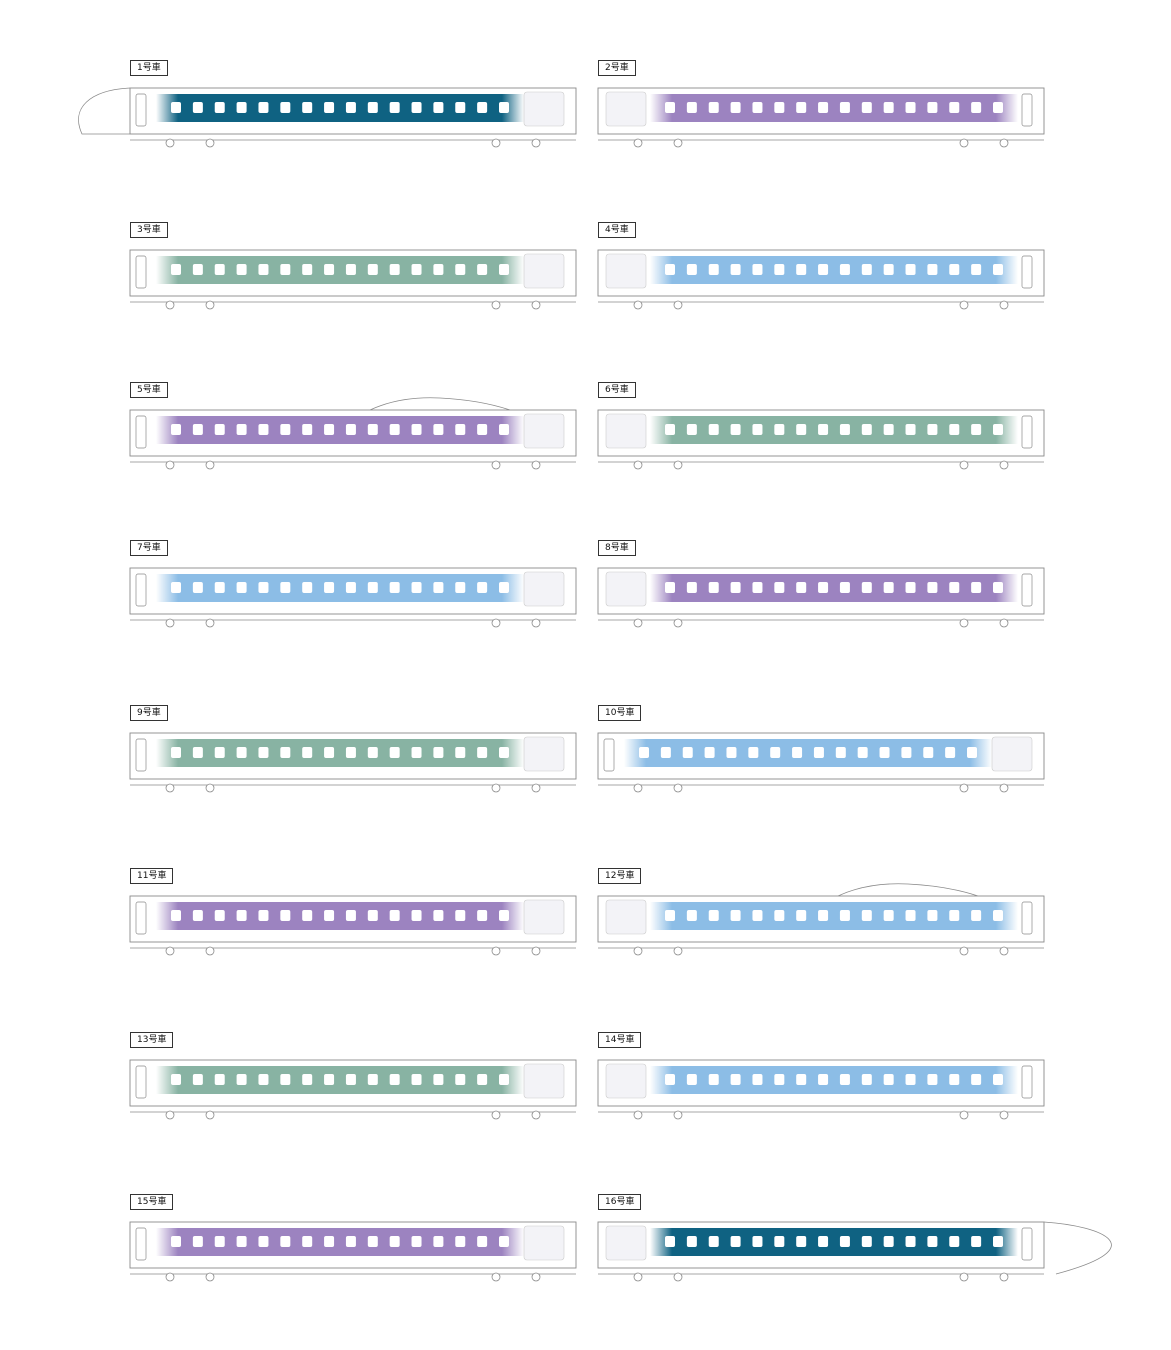 The image size is (1171, 1350). What do you see at coordinates (620, 713) in the screenshot?
I see `car-number-label: 10号車` at bounding box center [620, 713].